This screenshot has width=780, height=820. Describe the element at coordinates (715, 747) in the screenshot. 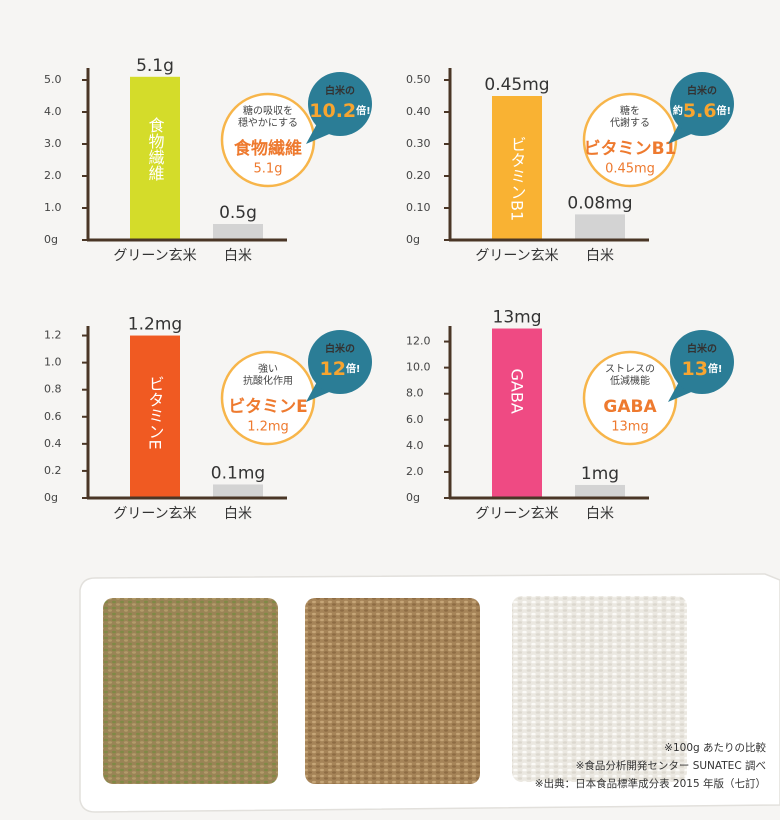

I see `footnote: ※100g あたりの比較` at that location.